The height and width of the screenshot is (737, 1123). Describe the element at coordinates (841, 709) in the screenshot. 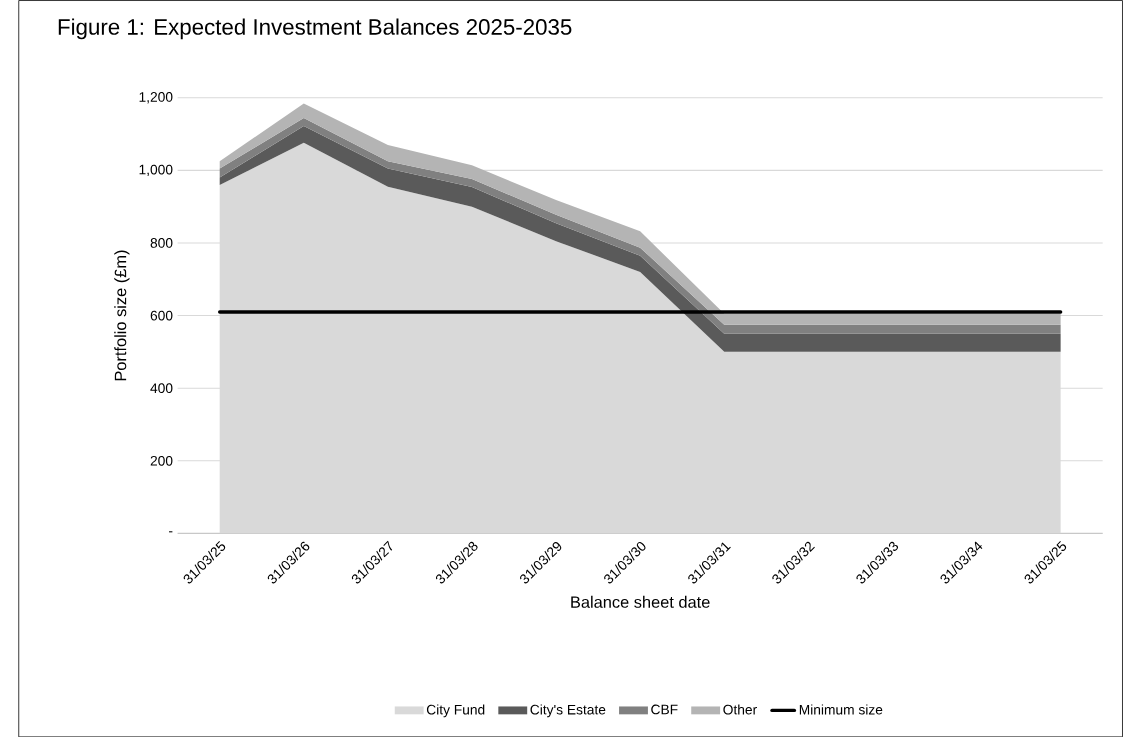

I see `legend-label: Minimum size` at that location.